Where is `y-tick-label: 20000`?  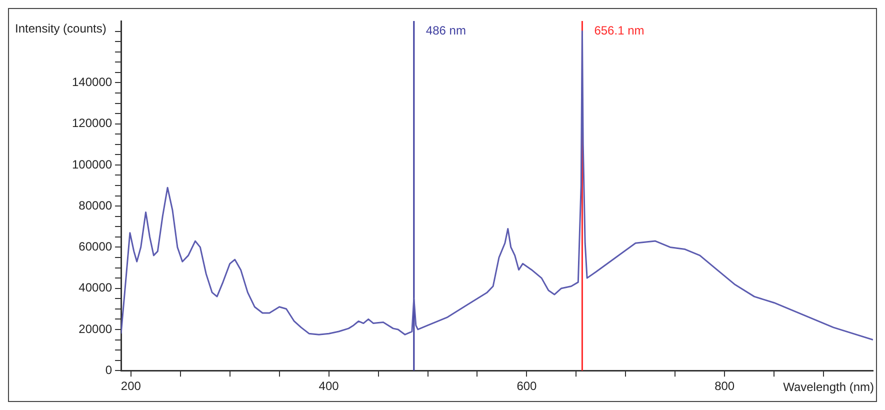 y-tick-label: 20000 is located at coordinates (95, 329).